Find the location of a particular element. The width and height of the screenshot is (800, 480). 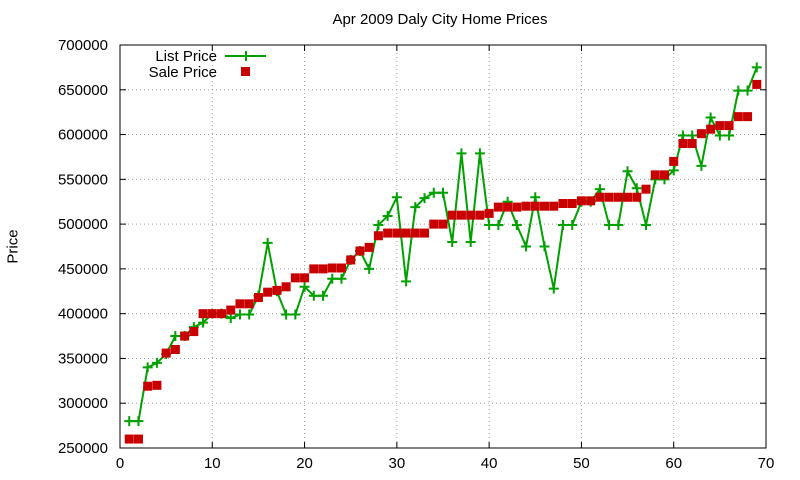

legend-list-price-marker is located at coordinates (246, 56).